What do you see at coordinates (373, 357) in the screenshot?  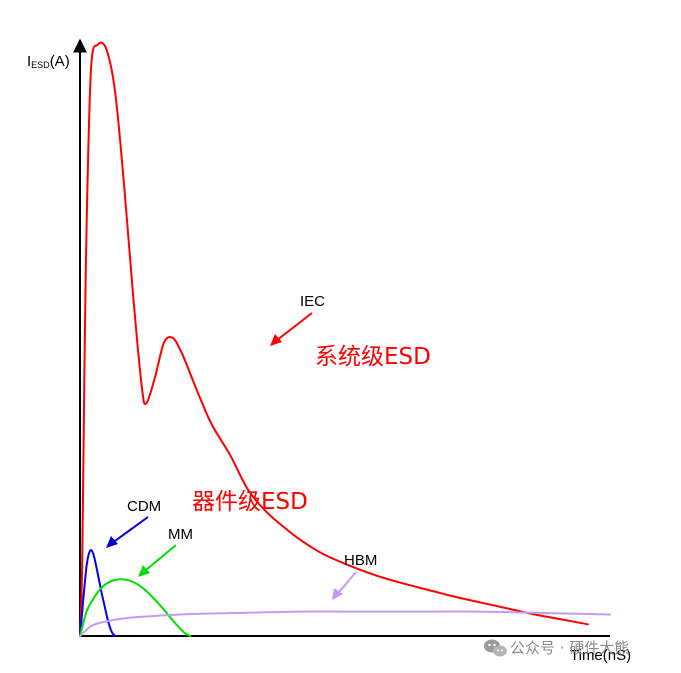 I see `system-level-esd-label: 系统级ESD` at bounding box center [373, 357].